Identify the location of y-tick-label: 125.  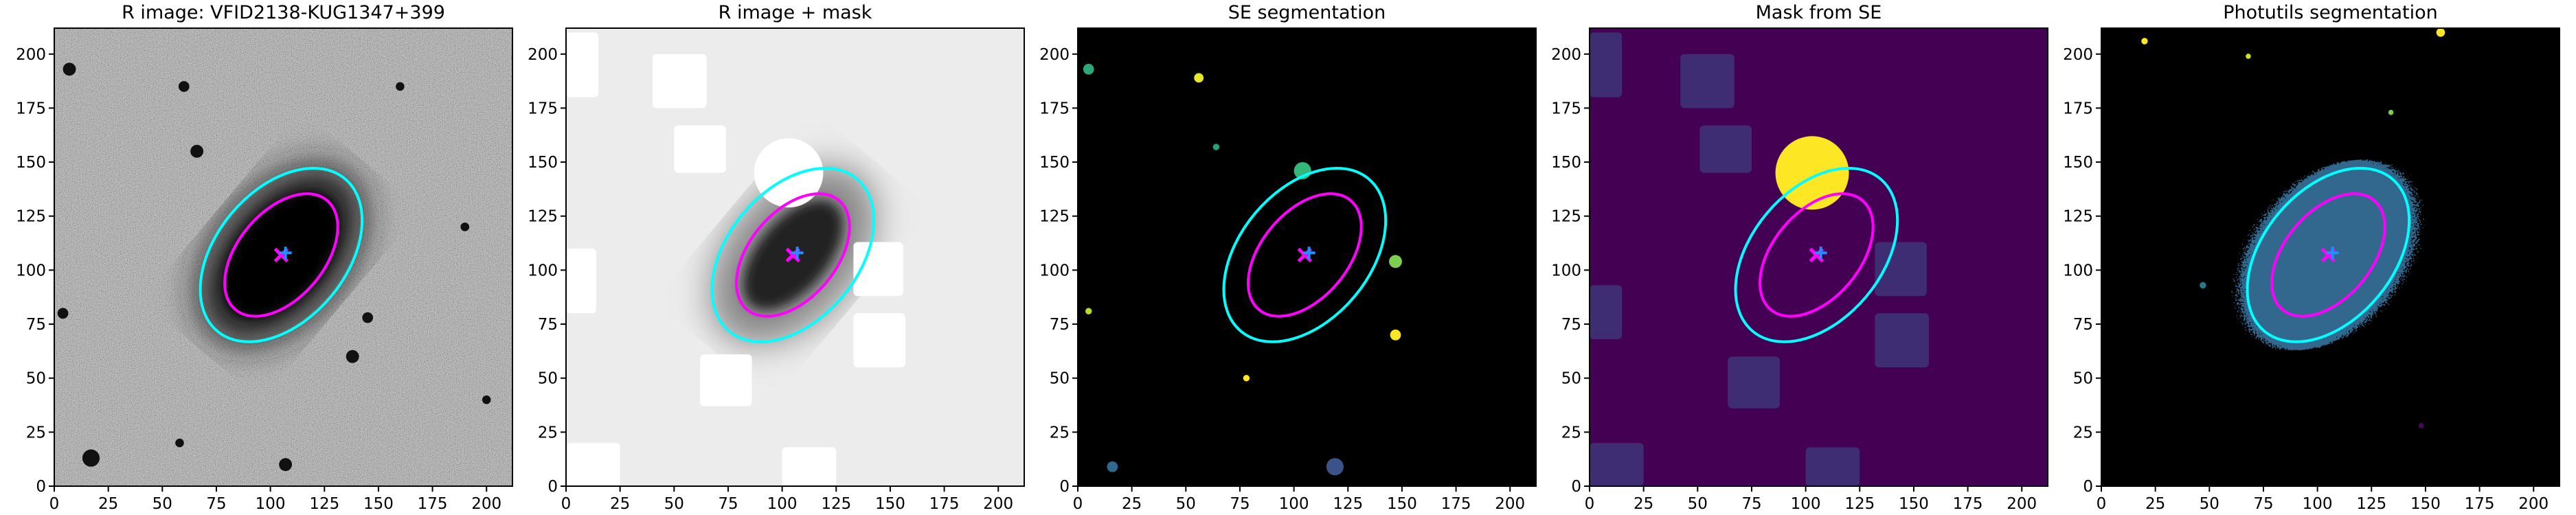
(2078, 217).